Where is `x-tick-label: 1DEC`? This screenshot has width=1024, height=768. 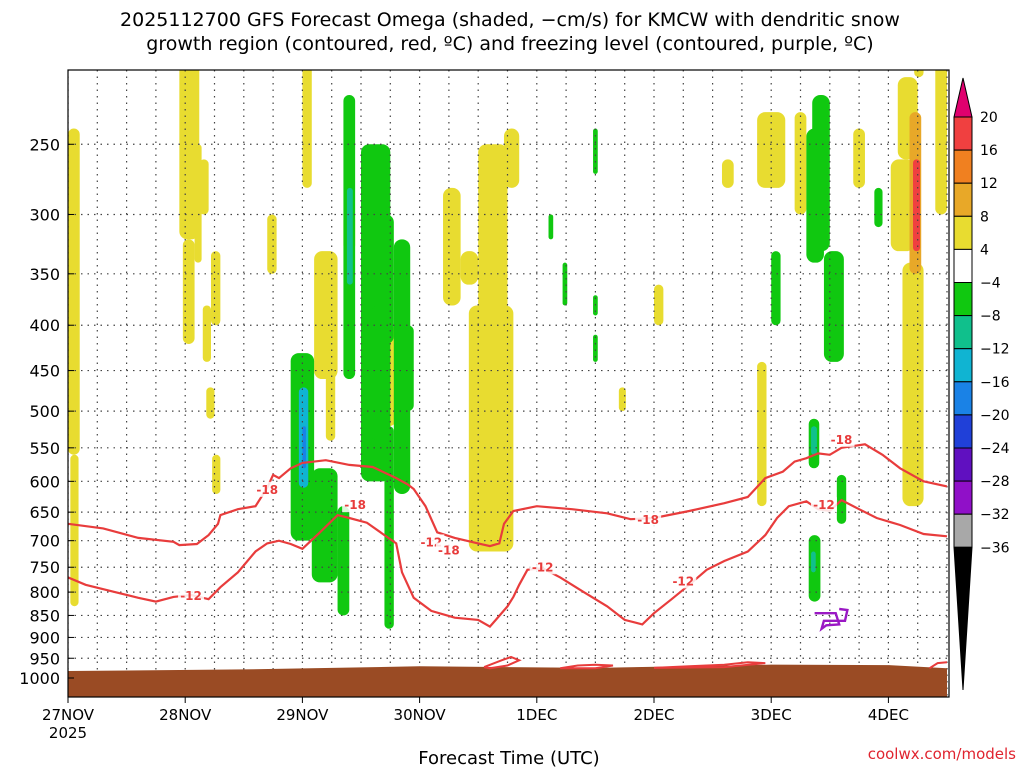 x-tick-label: 1DEC is located at coordinates (536, 715).